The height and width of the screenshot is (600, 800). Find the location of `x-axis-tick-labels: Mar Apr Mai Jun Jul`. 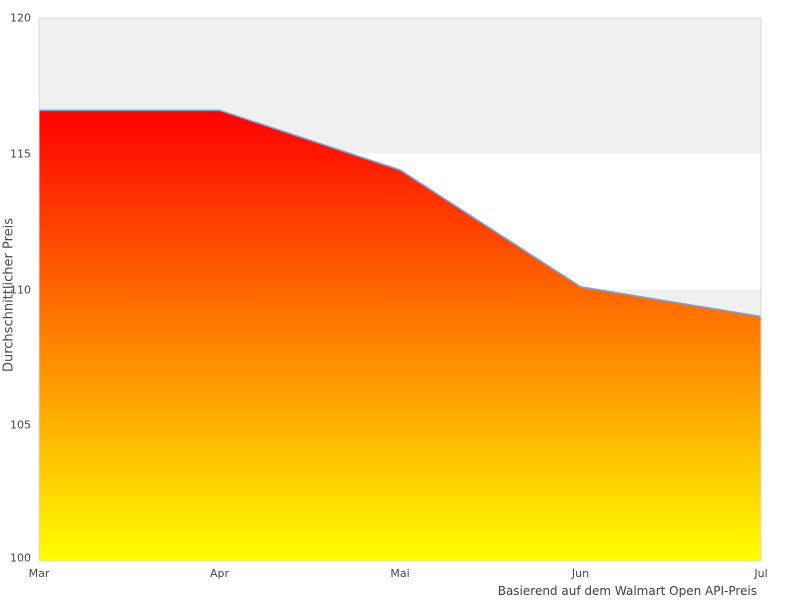

x-axis-tick-labels: Mar Apr Mai Jun Jul is located at coordinates (400, 577).